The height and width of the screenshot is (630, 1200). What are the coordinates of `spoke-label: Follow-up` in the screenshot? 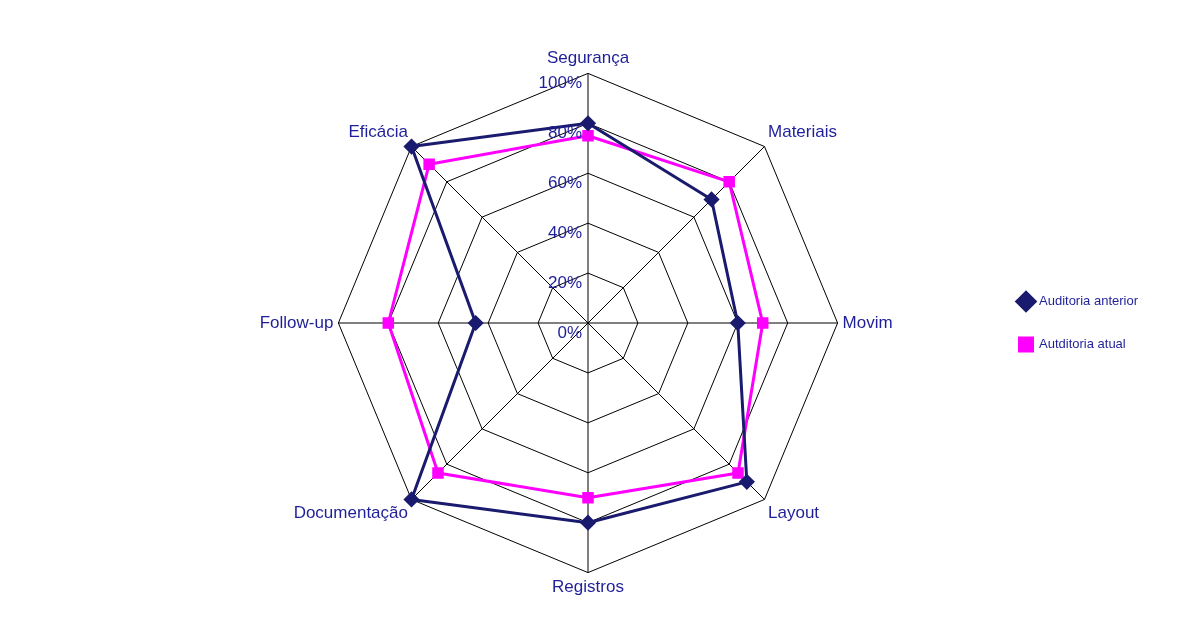 It's located at (296, 322).